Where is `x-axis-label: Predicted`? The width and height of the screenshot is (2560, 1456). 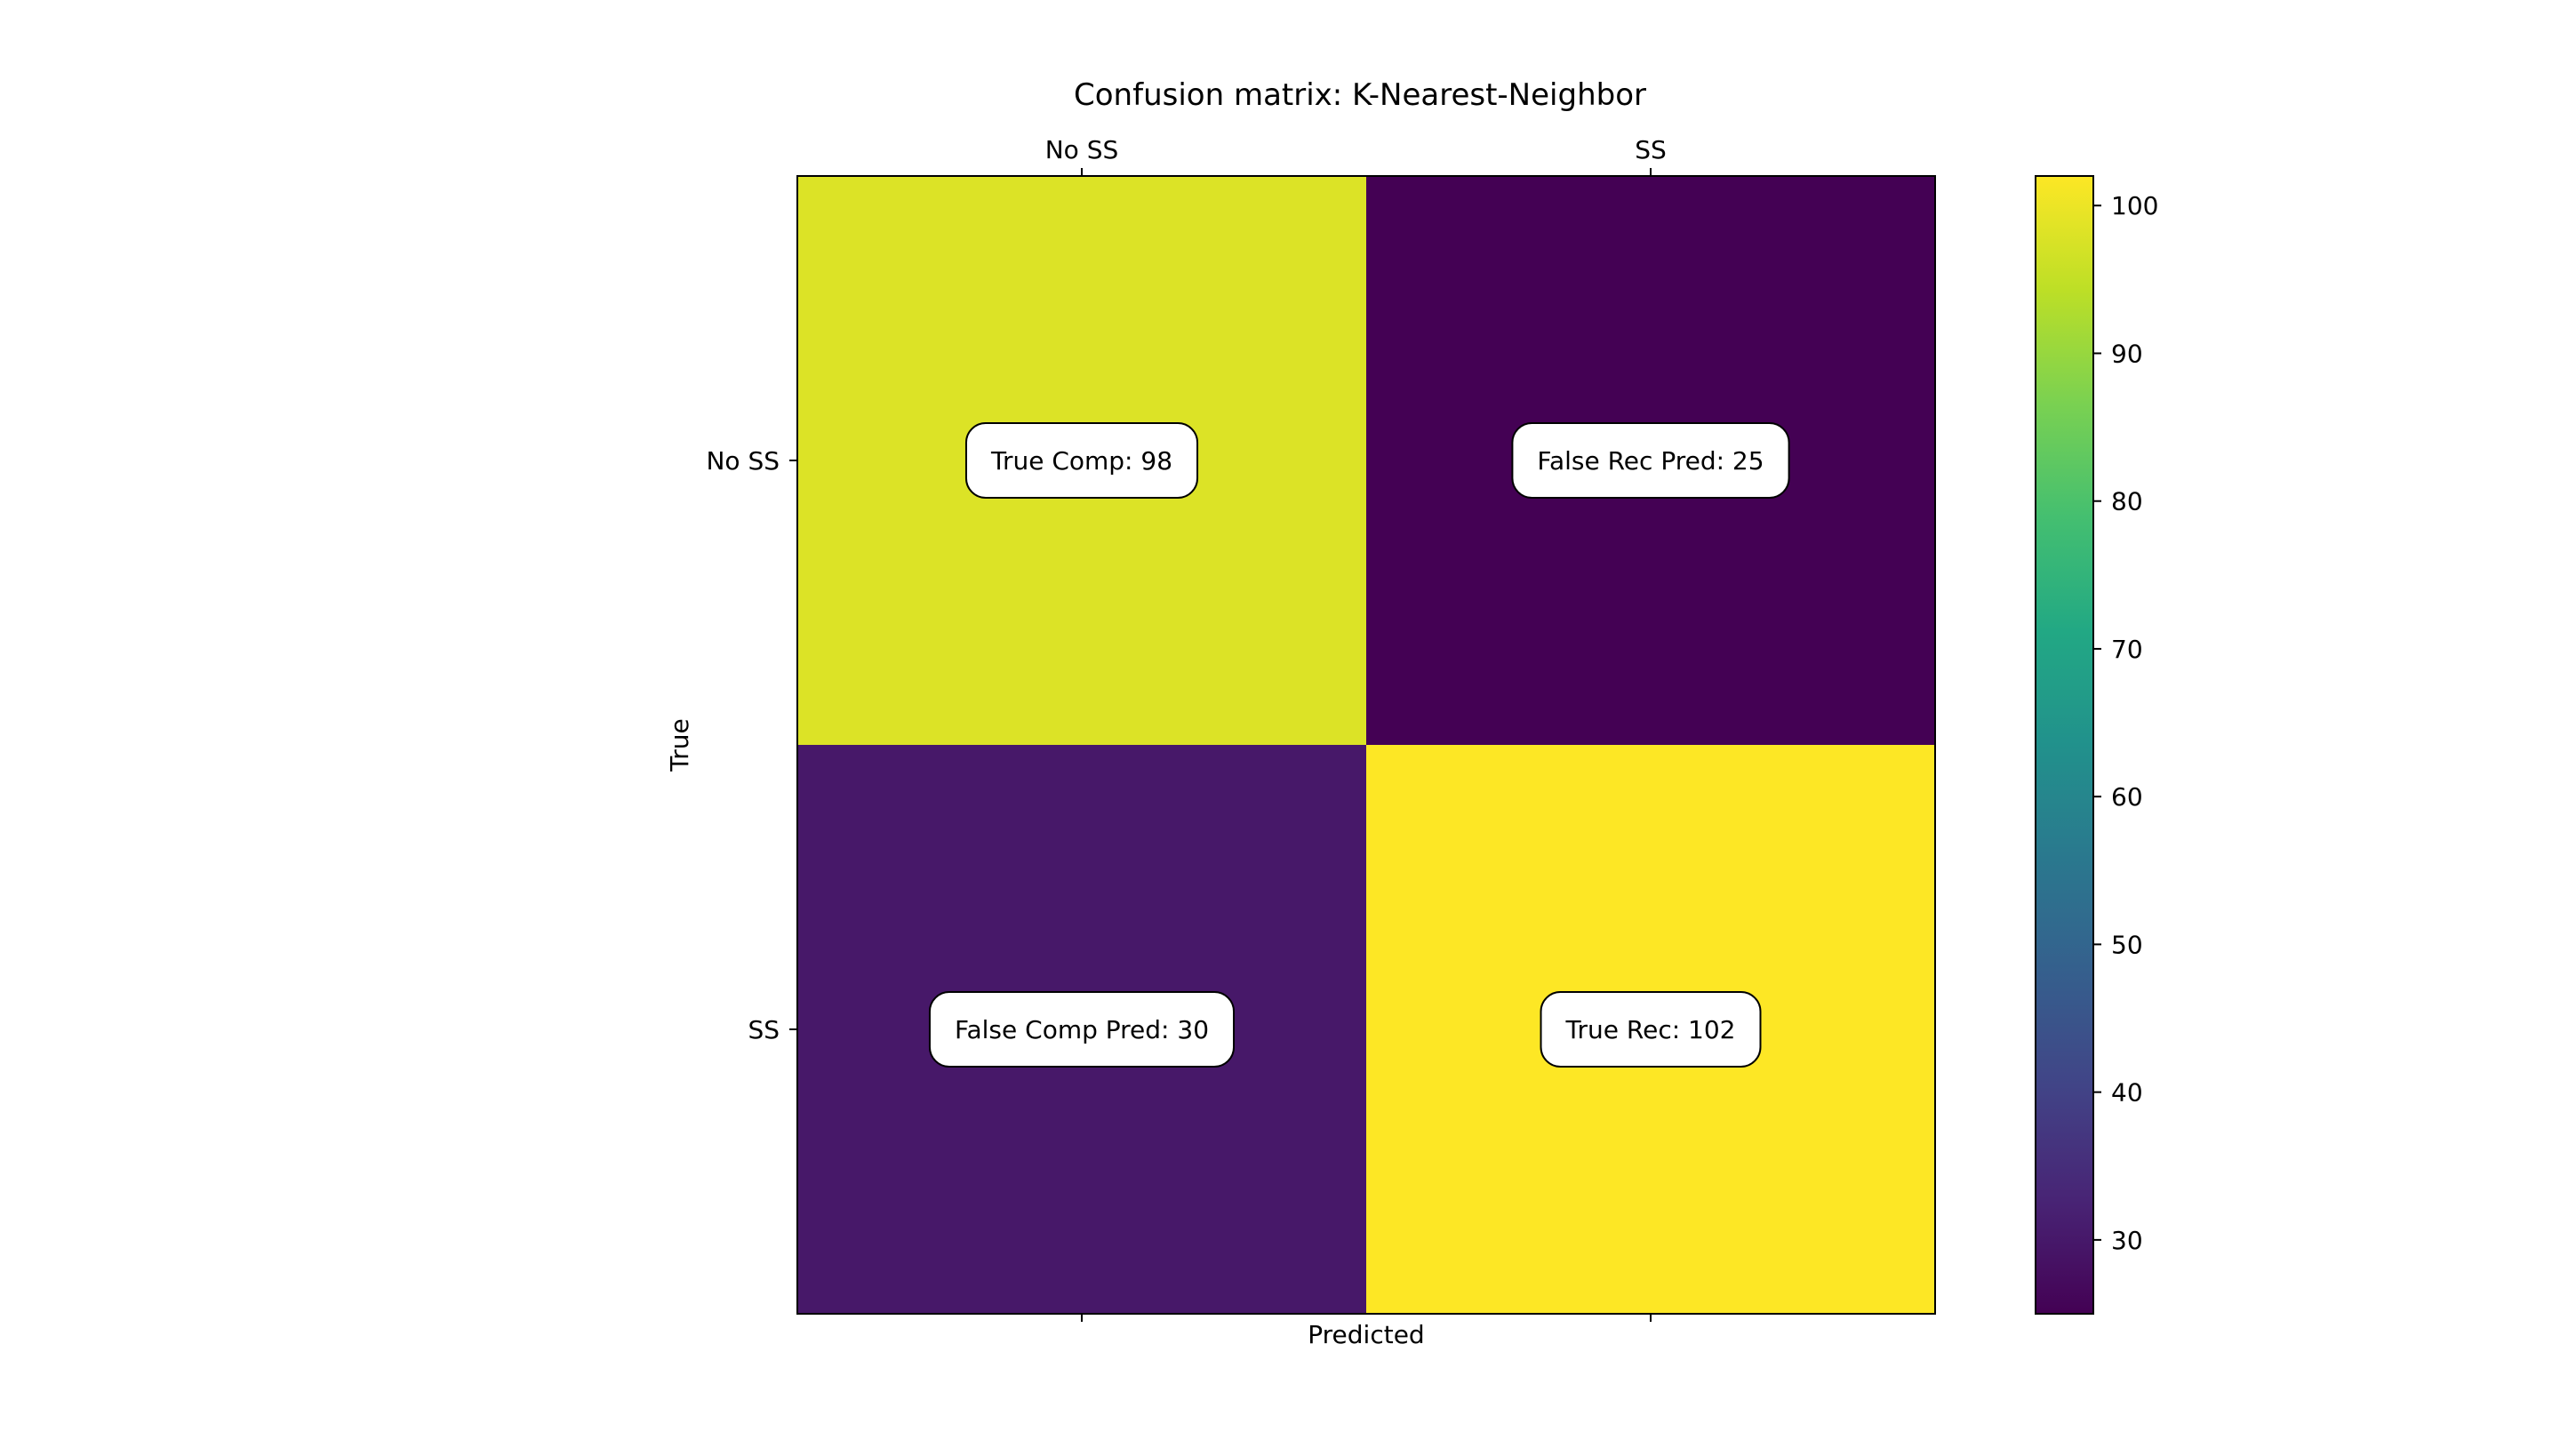
x-axis-label: Predicted is located at coordinates (1366, 1334).